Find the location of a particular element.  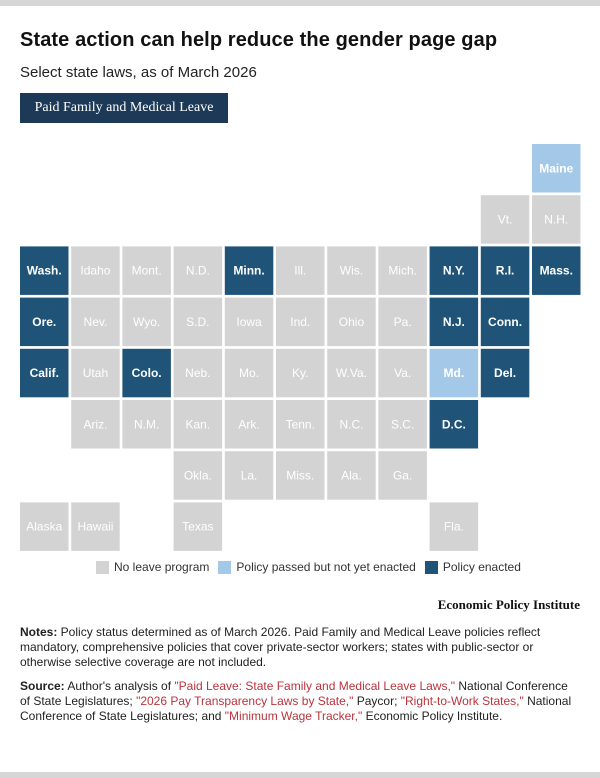

state-tile-nev: Nev. is located at coordinates (95, 322).